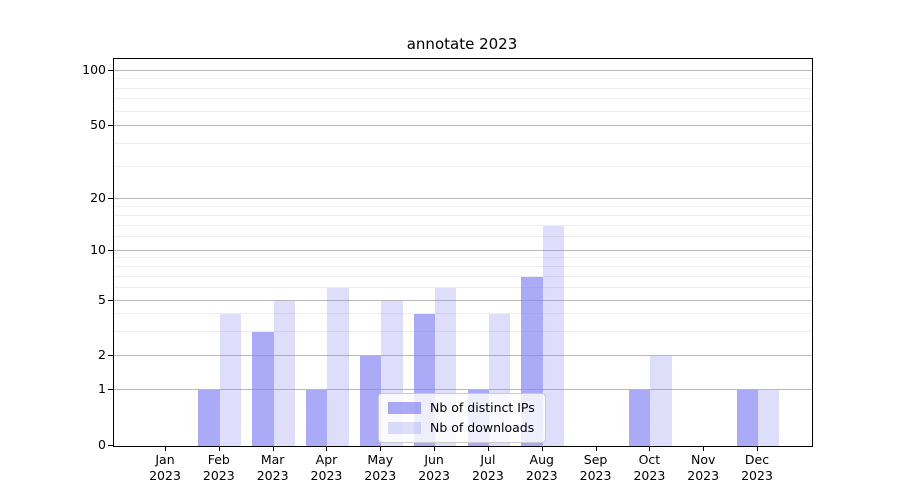 The image size is (900, 500). What do you see at coordinates (218, 467) in the screenshot?
I see `x-tick-label-feb: Feb 2023` at bounding box center [218, 467].